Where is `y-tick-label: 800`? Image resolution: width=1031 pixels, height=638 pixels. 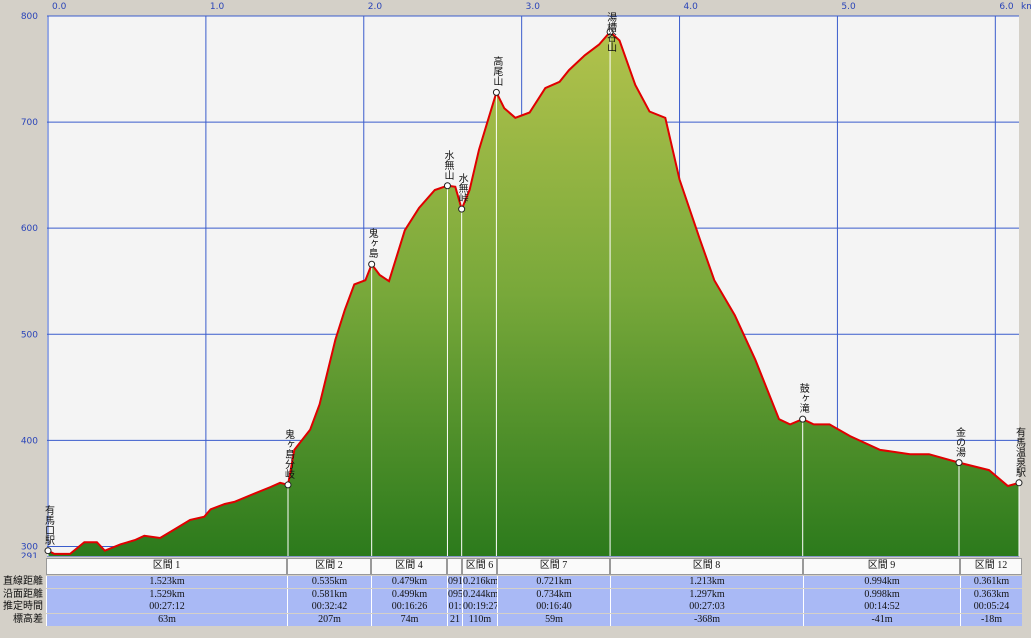
y-tick-label: 800 is located at coordinates (29, 17).